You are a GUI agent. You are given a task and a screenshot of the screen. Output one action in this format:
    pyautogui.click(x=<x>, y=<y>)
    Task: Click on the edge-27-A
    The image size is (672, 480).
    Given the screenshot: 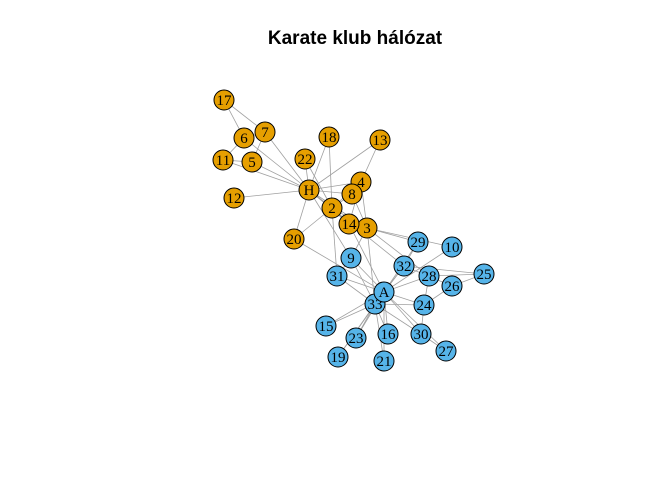 What is the action you would take?
    pyautogui.click(x=415, y=321)
    